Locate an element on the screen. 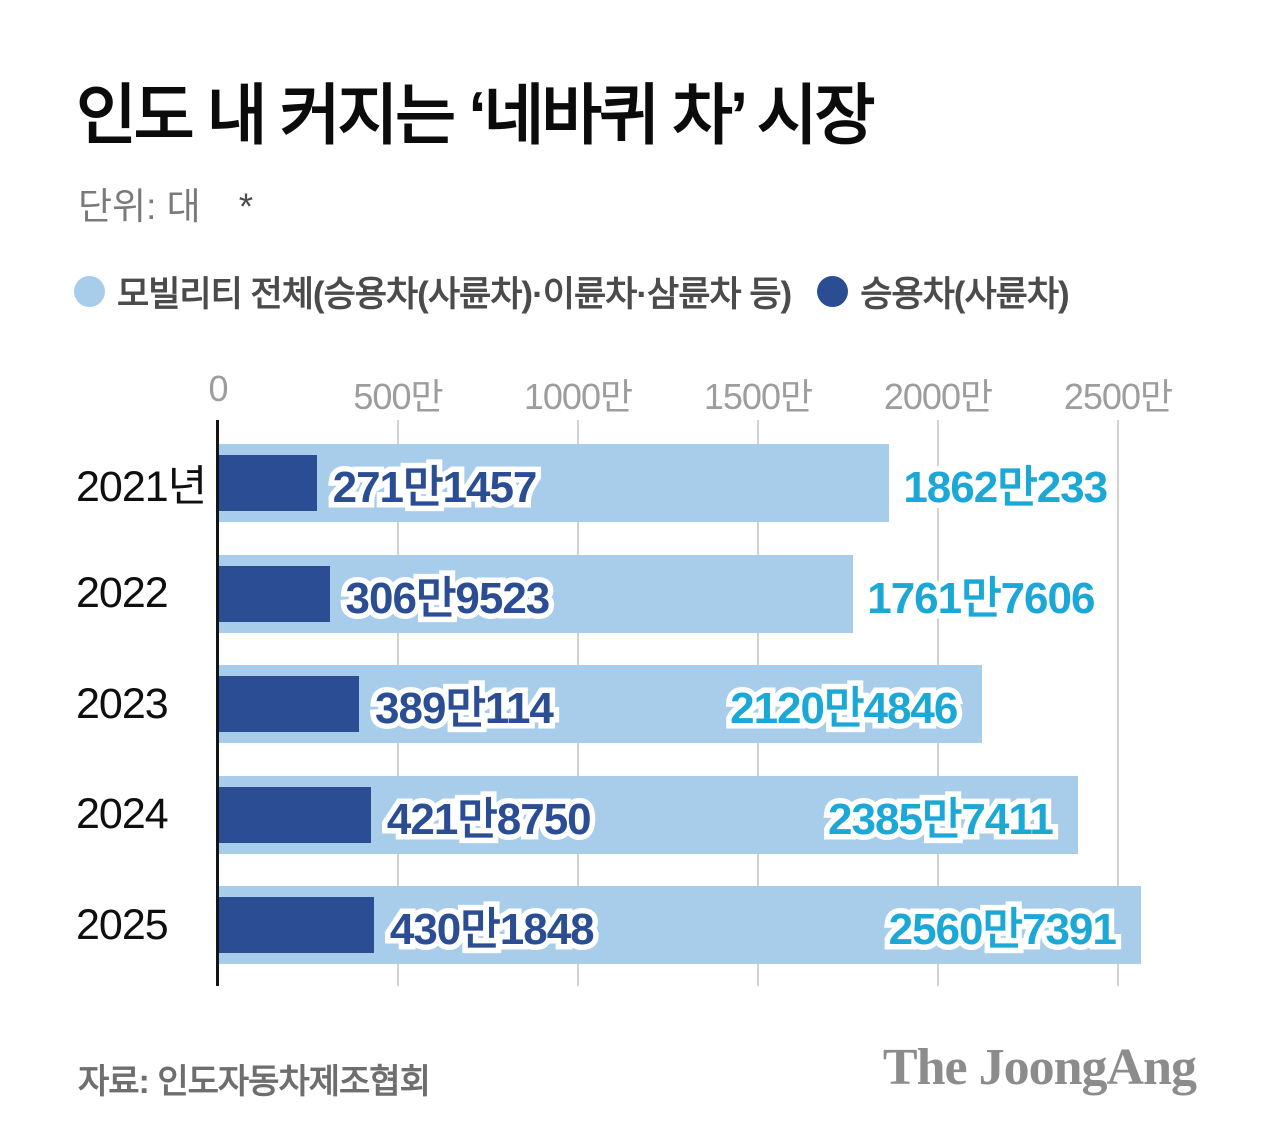 This screenshot has height=1144, width=1280. year-label: 2021년 is located at coordinates (141, 487).